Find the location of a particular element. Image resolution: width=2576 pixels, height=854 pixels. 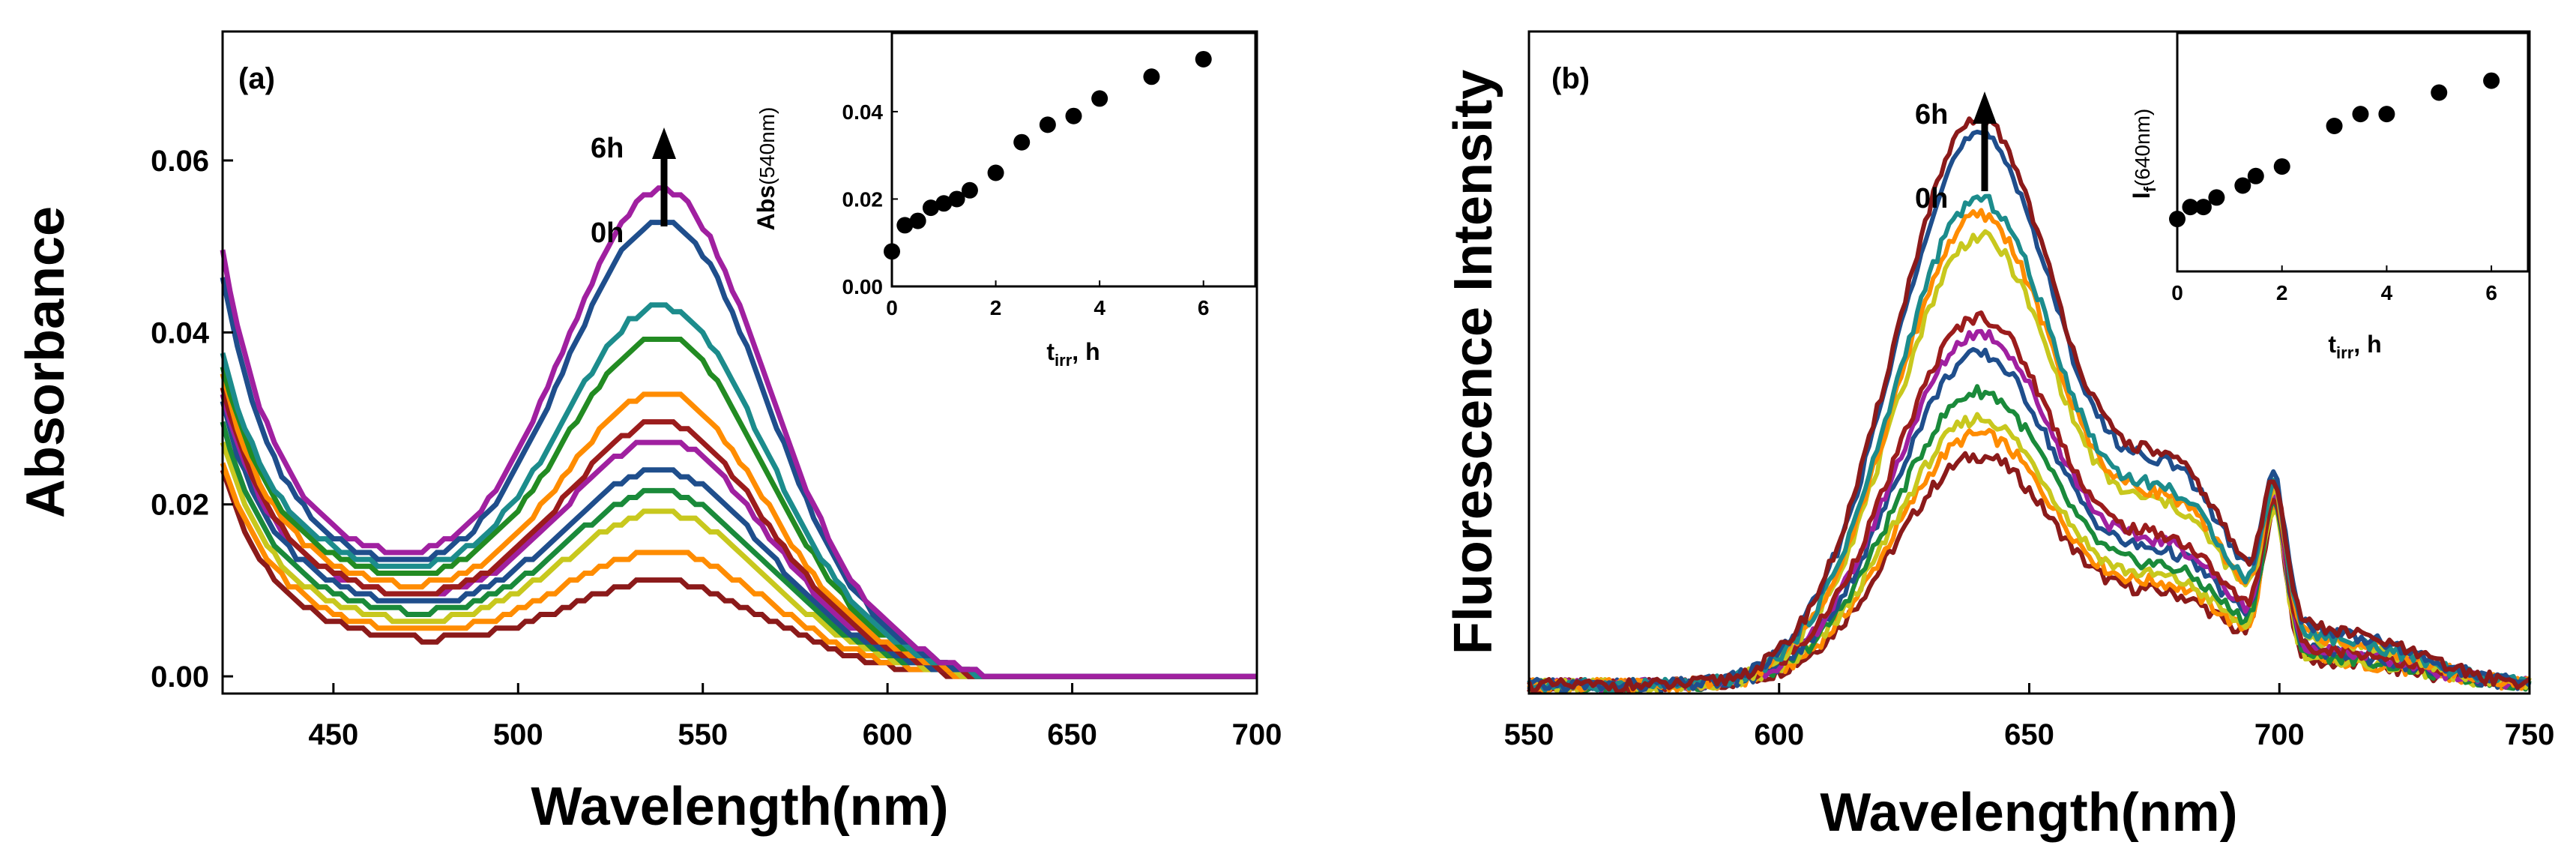

panel-a-inset-x-tick-label: 2 is located at coordinates (996, 307).